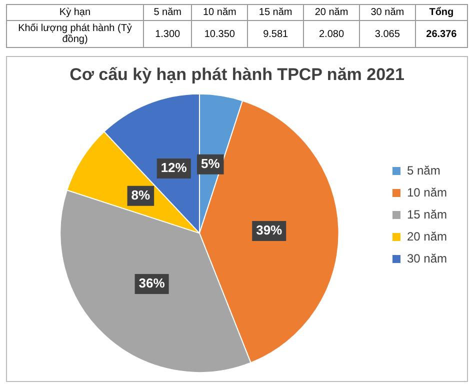 The height and width of the screenshot is (387, 475). What do you see at coordinates (75, 34) in the screenshot?
I see `text: Khối lượng phát hành (Tỷ đồng)` at bounding box center [75, 34].